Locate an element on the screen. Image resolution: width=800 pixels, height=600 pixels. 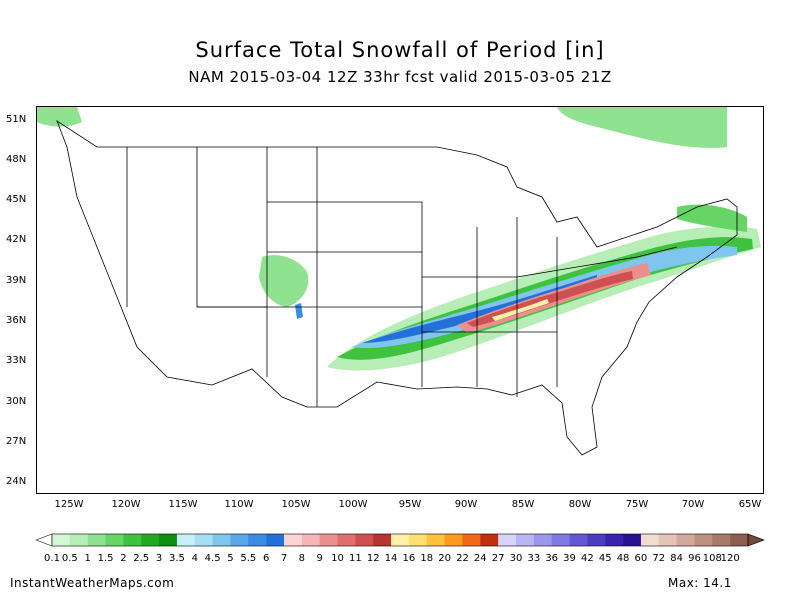
snow-band-darkblue is located at coordinates (479, 309).